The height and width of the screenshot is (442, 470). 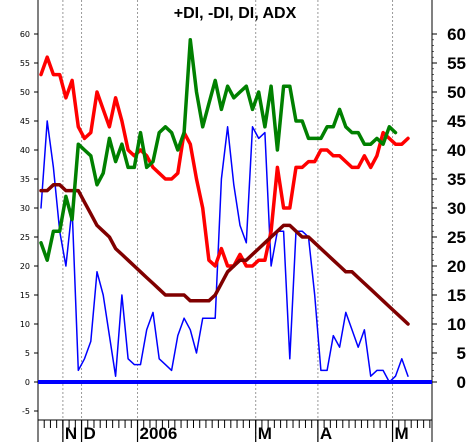 I want to click on left-tick-label: 50, so click(x=25, y=92).